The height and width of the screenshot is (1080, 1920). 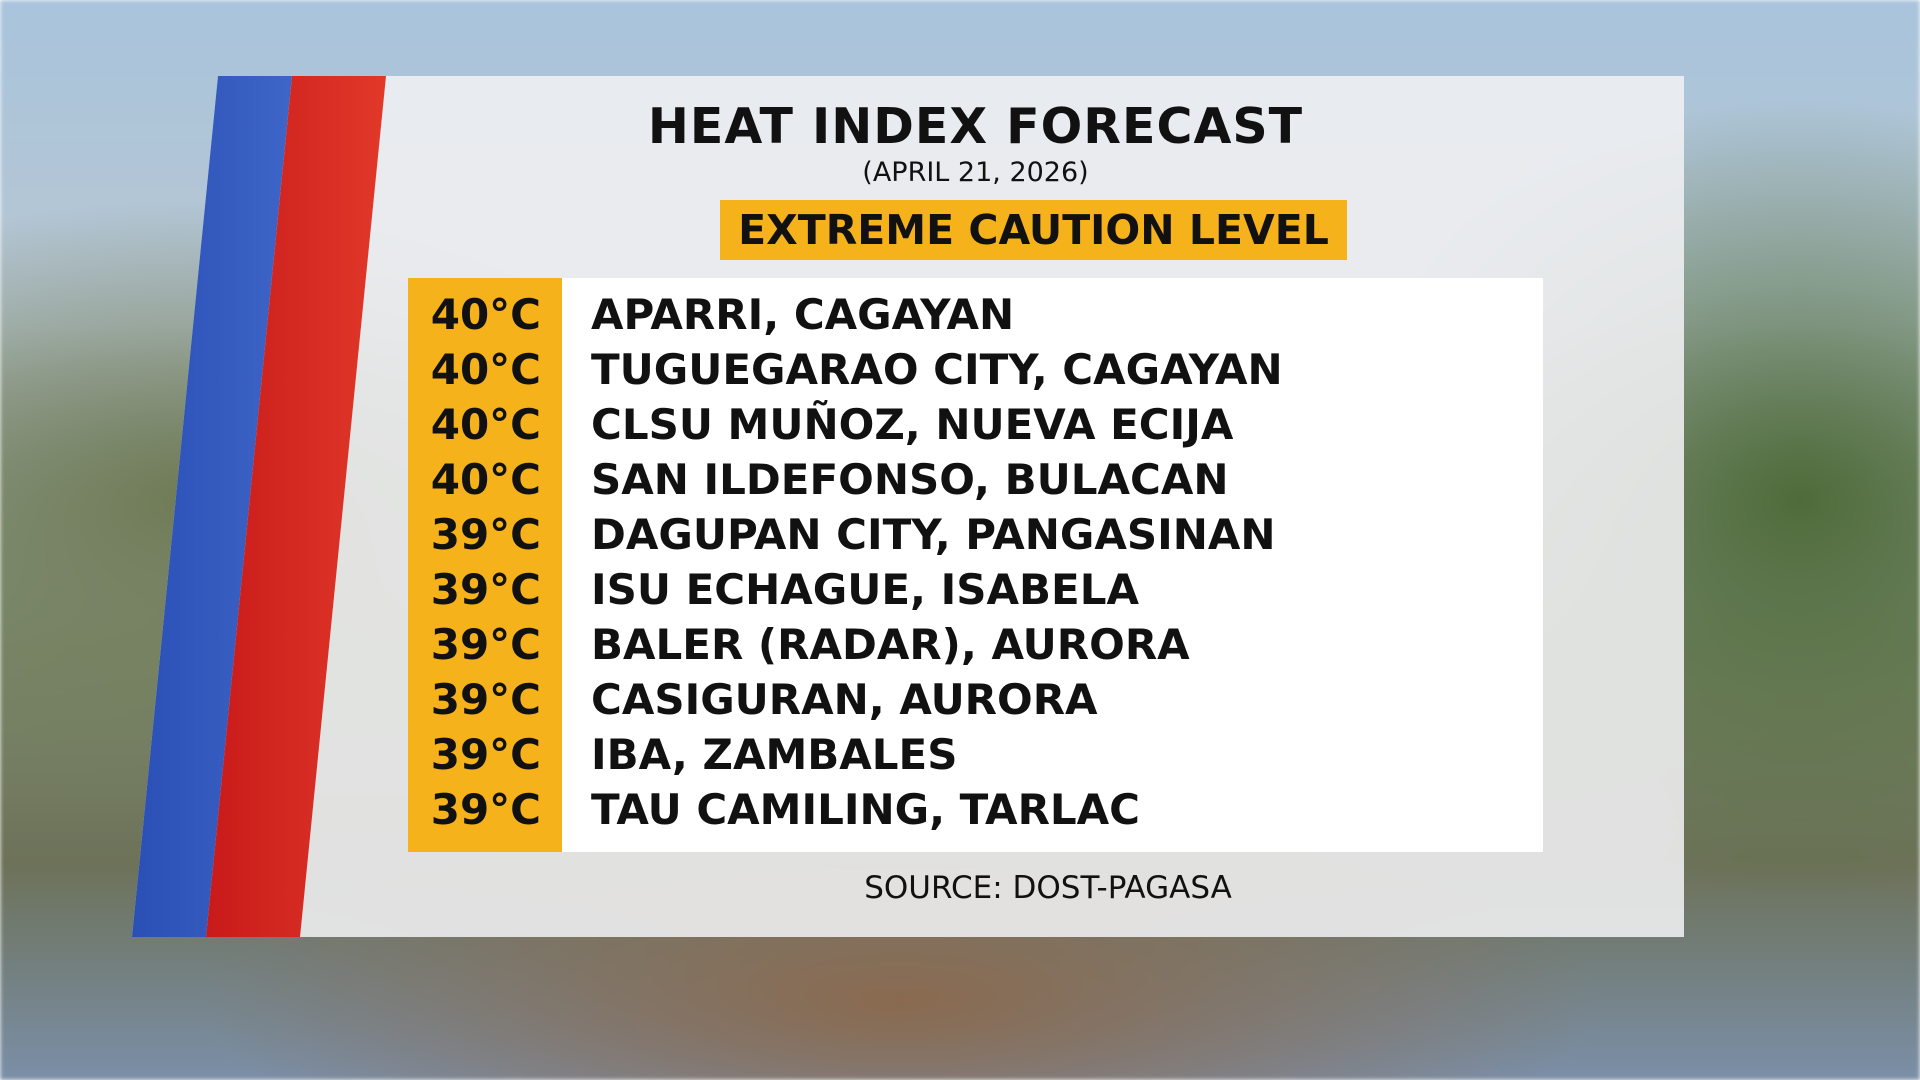 I want to click on location: TUGUEGARAO CITY, CAGAYAN, so click(x=937, y=369).